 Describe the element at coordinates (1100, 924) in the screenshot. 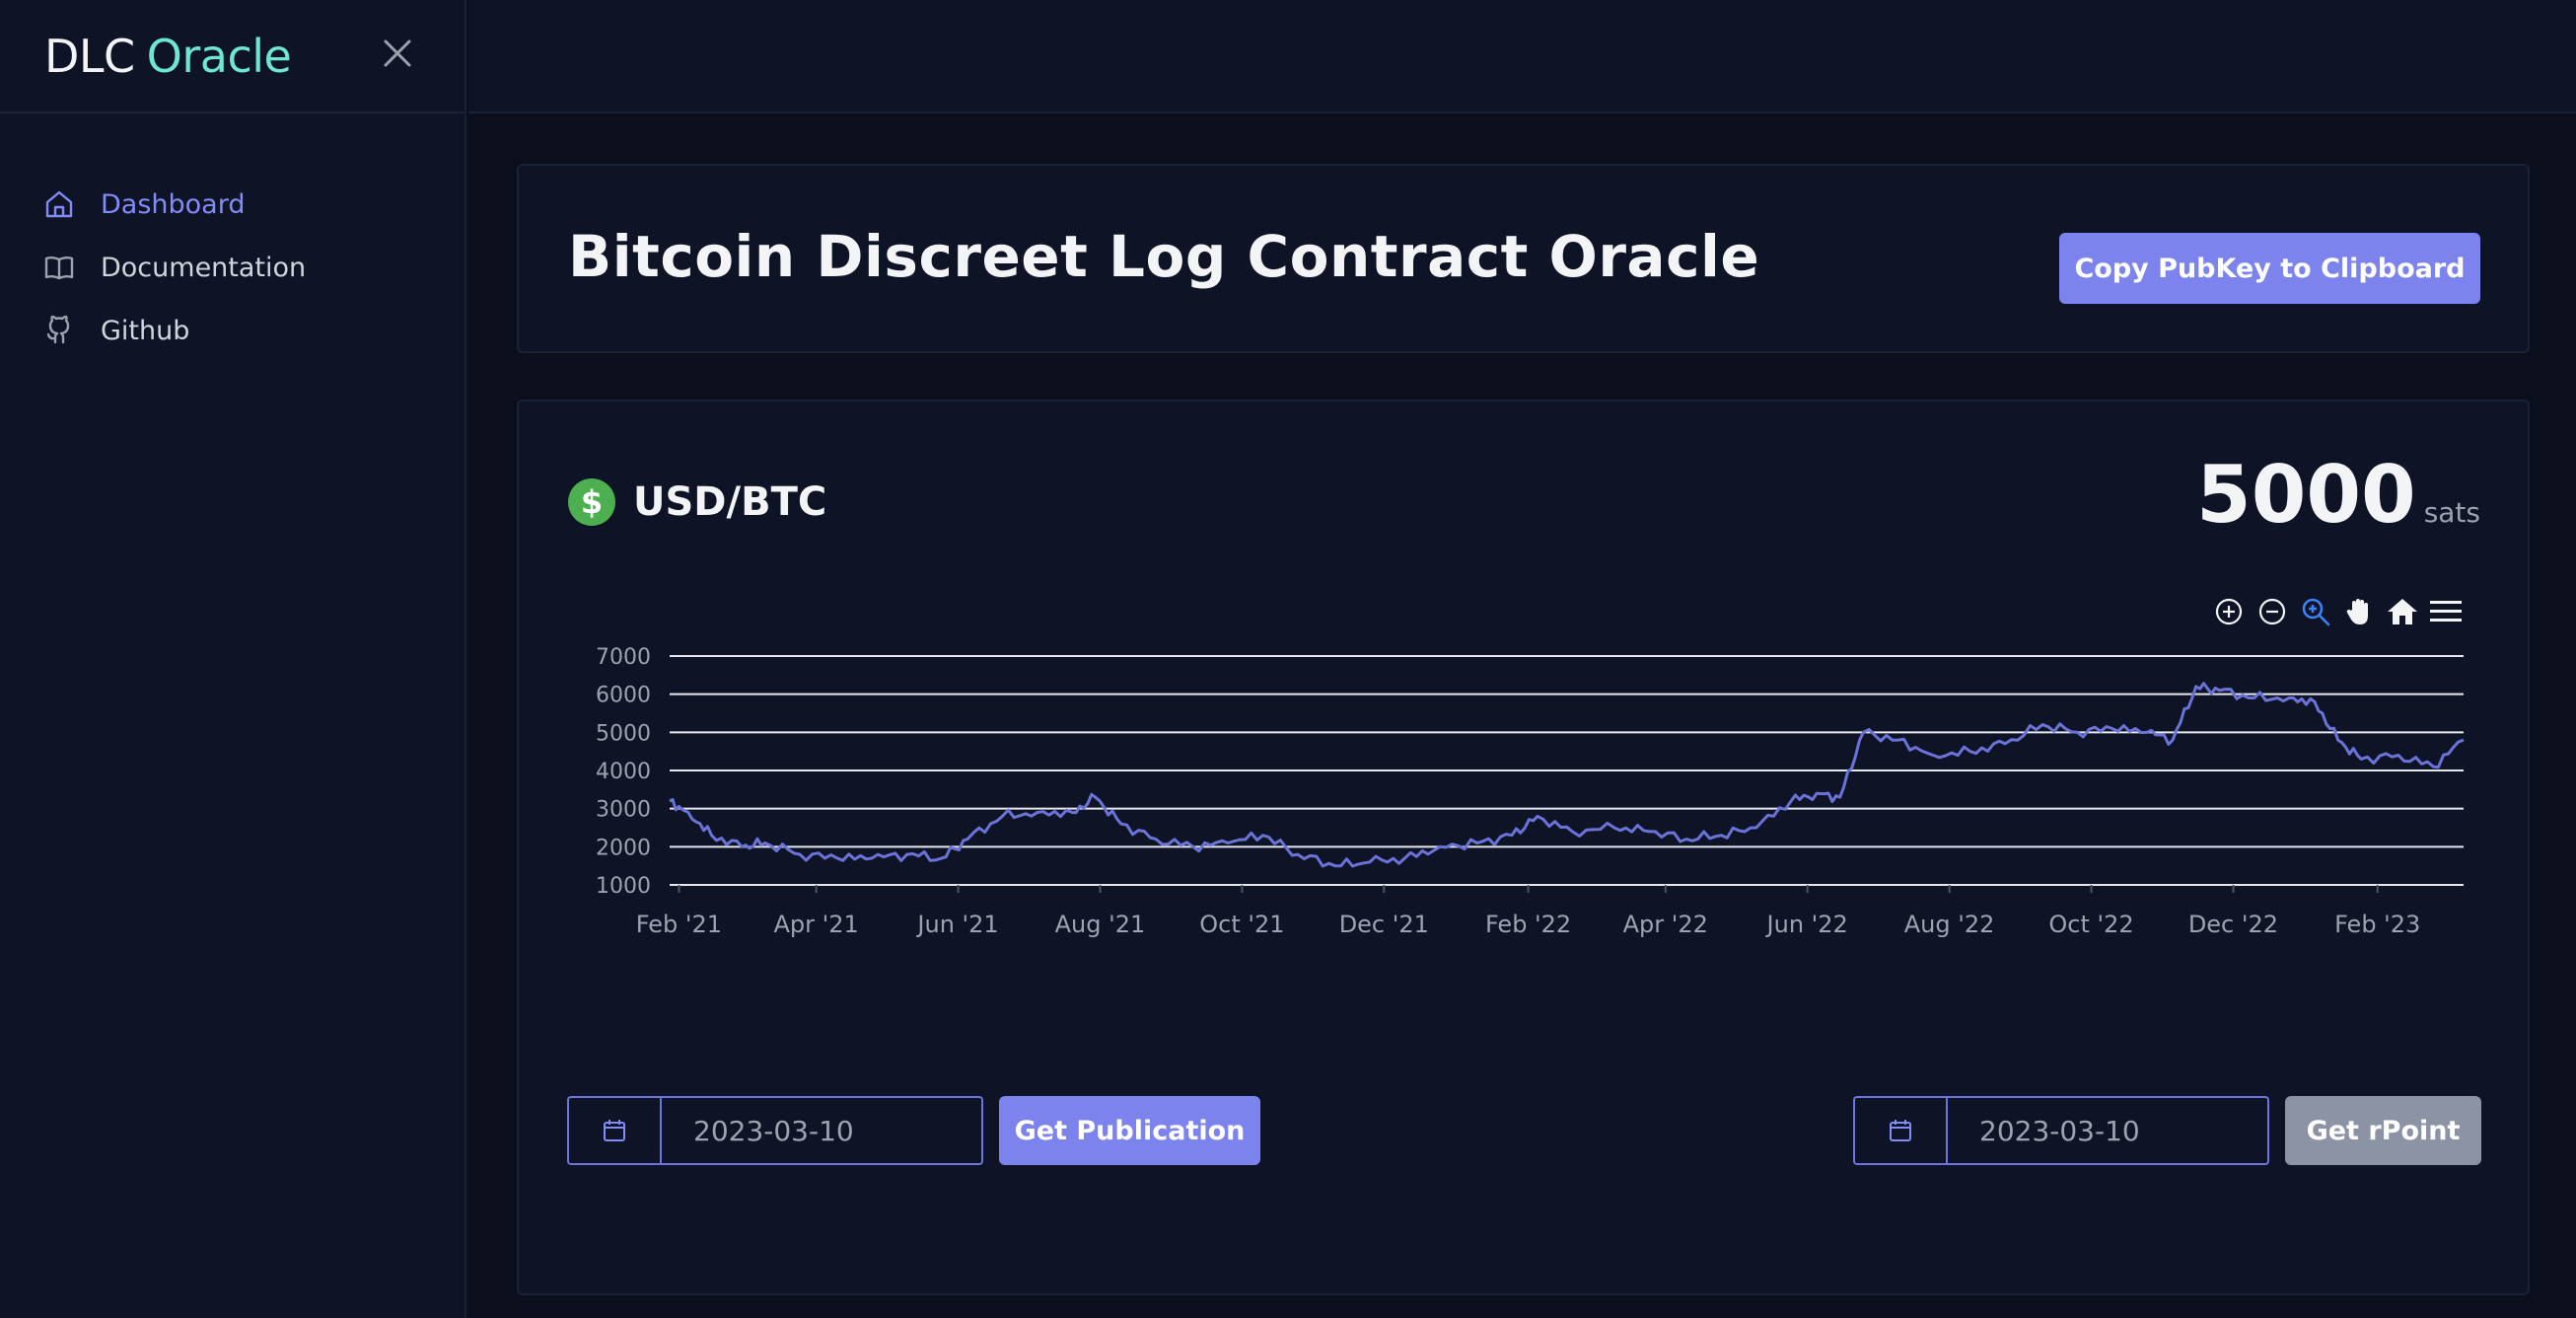

I see `x-tick-label: Aug '21` at that location.